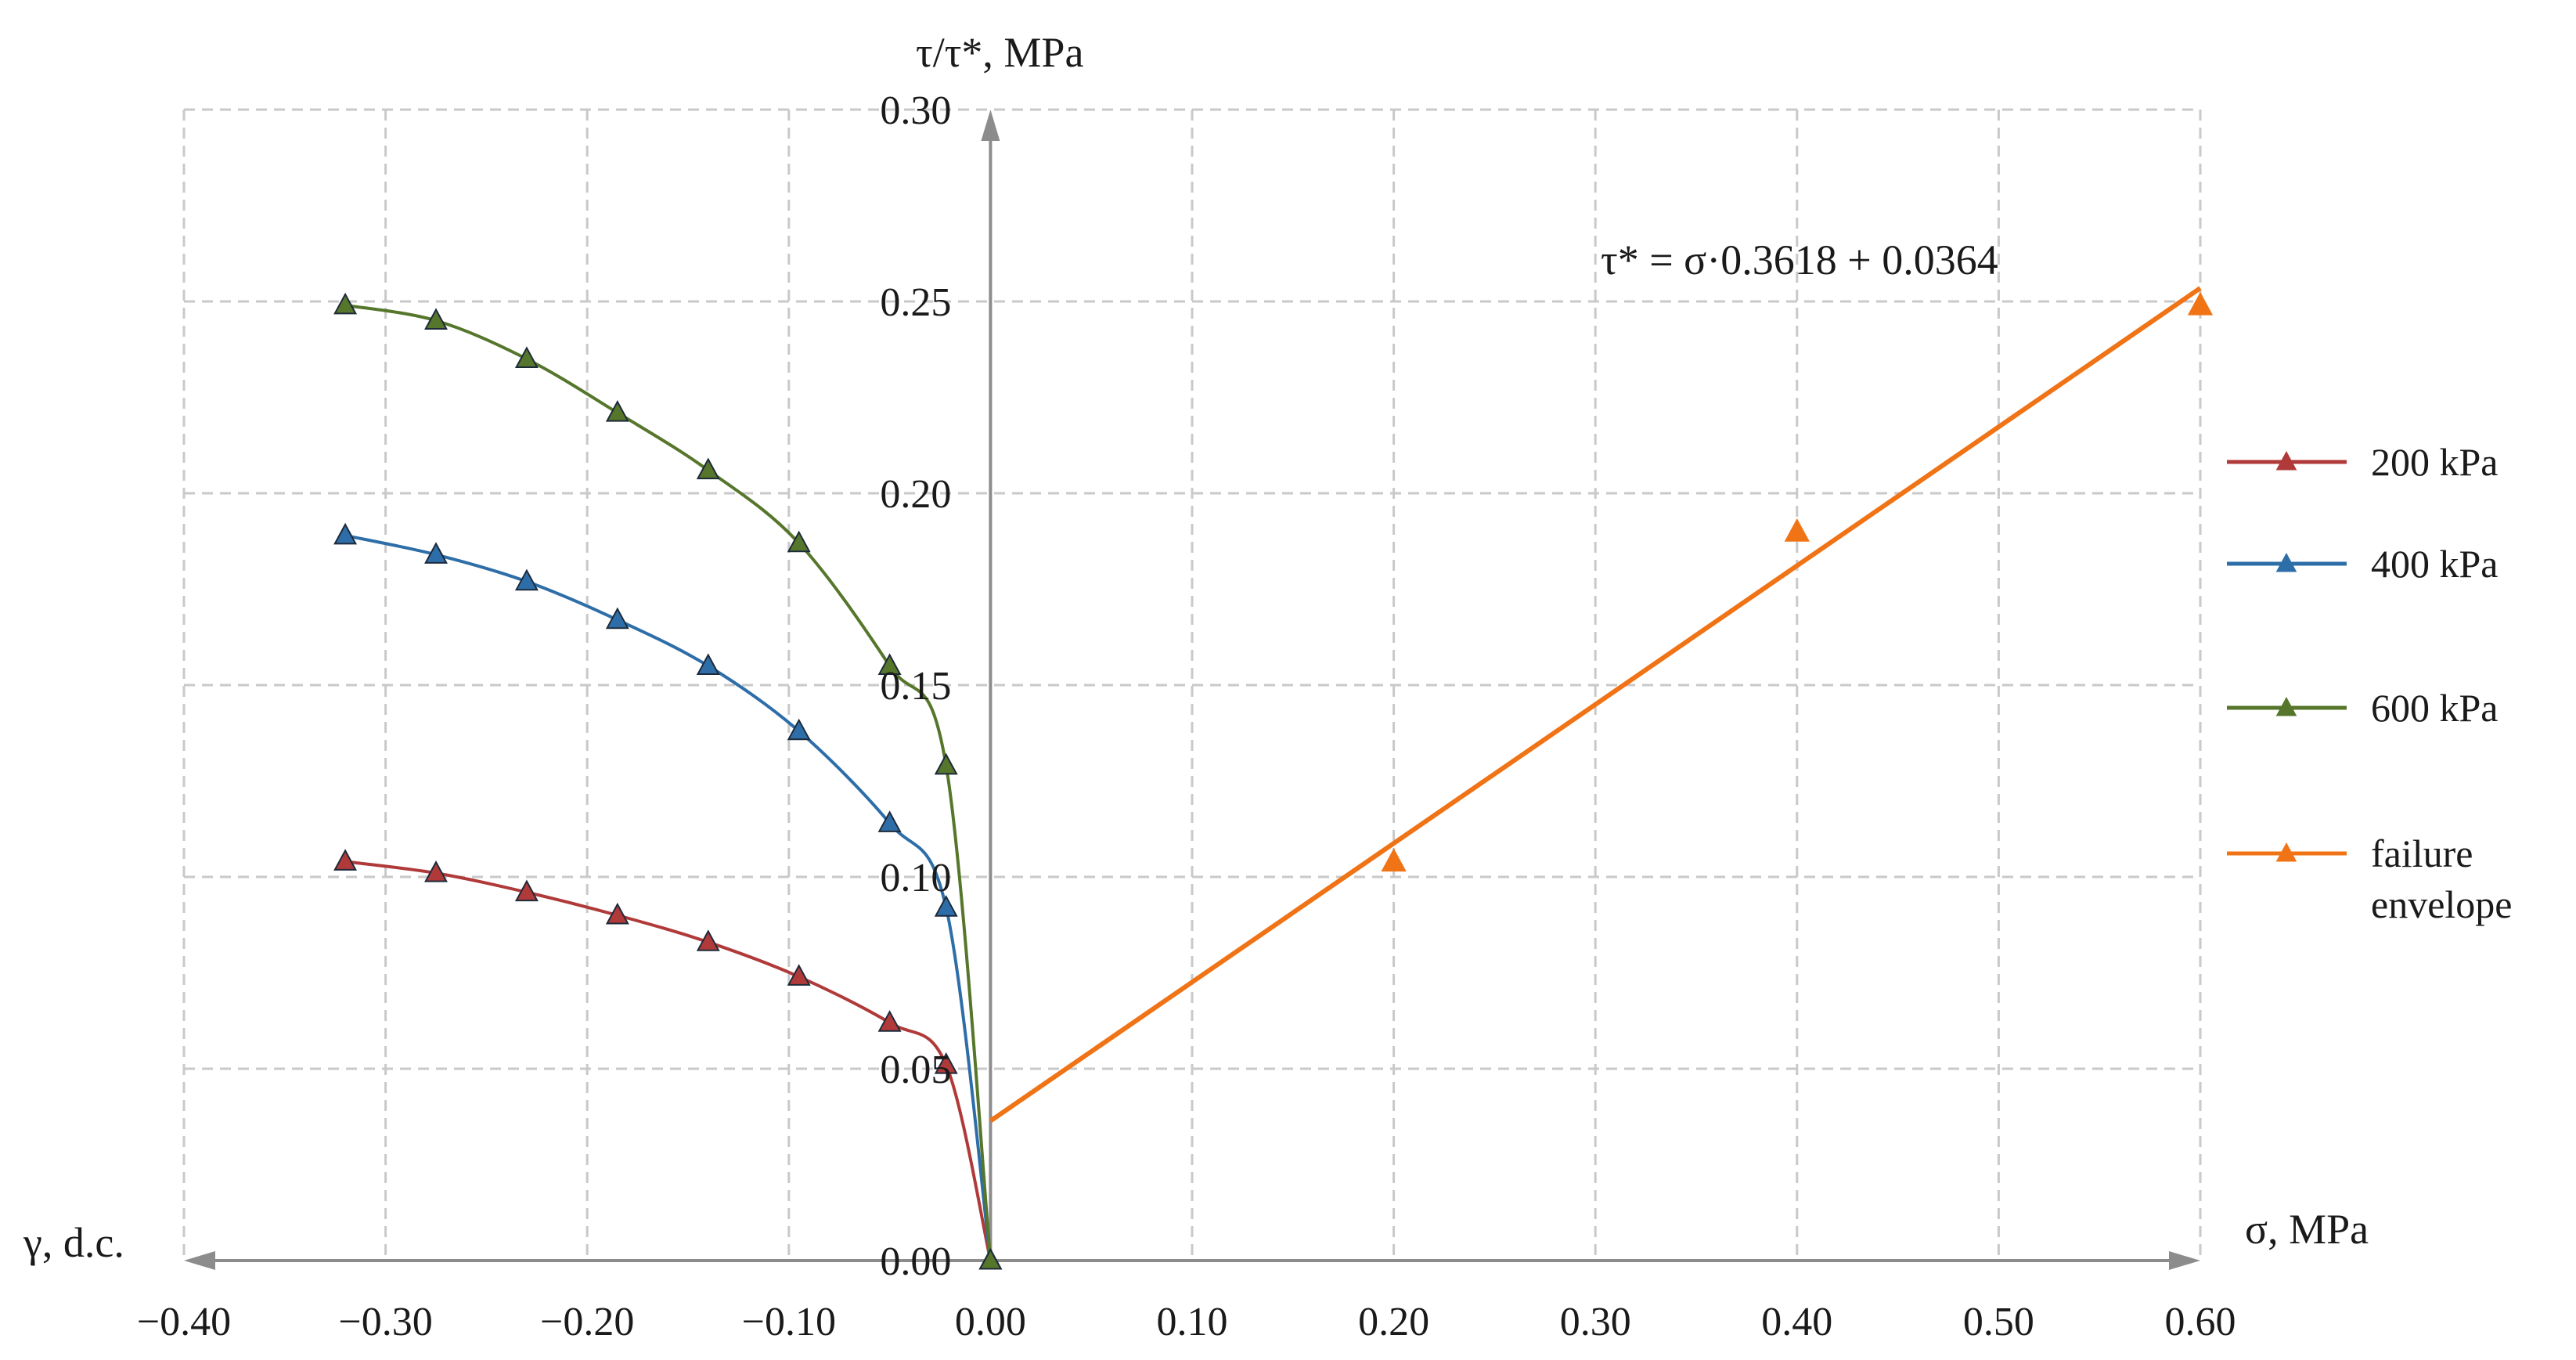  What do you see at coordinates (990, 1322) in the screenshot?
I see `x-tick-label: 0.00` at bounding box center [990, 1322].